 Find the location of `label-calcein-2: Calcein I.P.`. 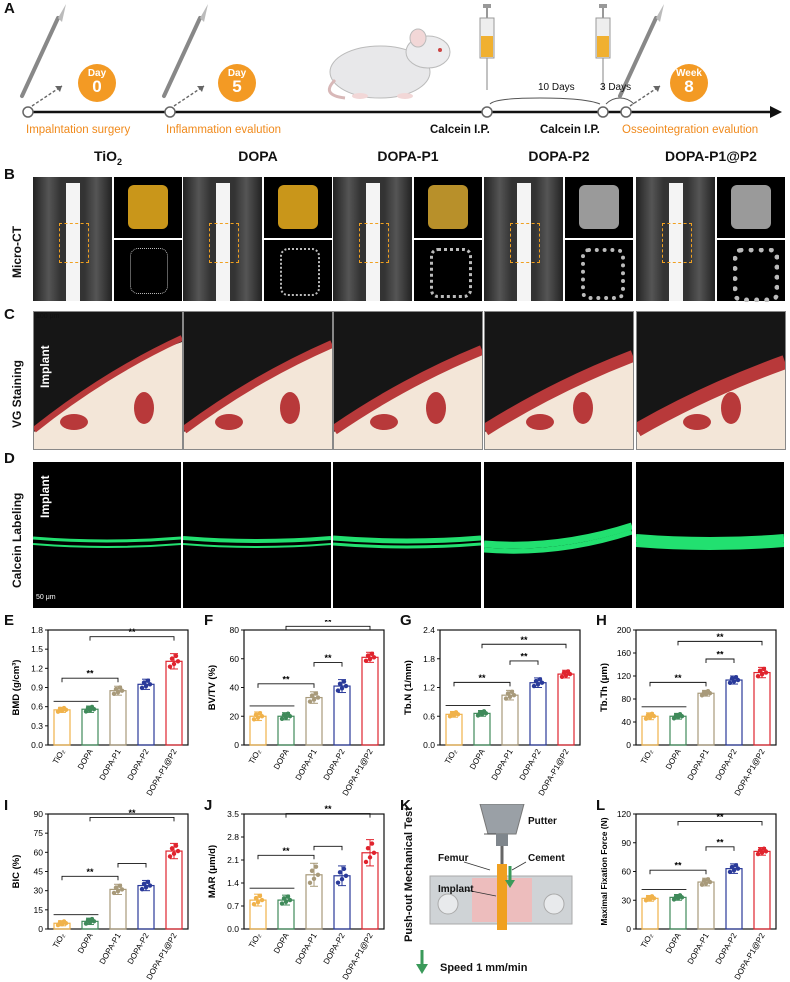

label-calcein-2: Calcein I.P. is located at coordinates (570, 130).